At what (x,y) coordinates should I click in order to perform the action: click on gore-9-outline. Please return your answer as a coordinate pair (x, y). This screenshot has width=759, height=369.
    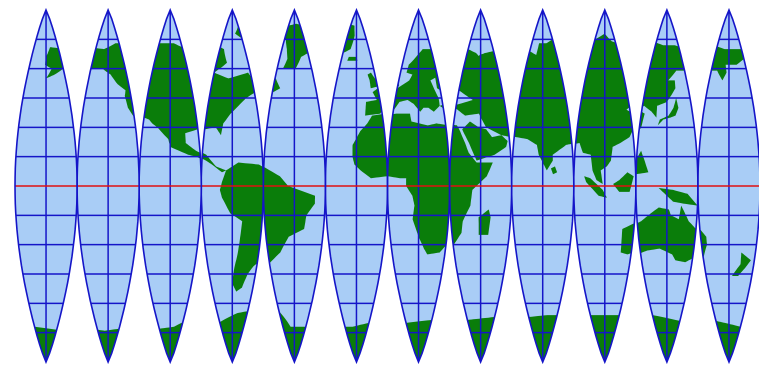
    Looking at the image, I should click on (542, 186).